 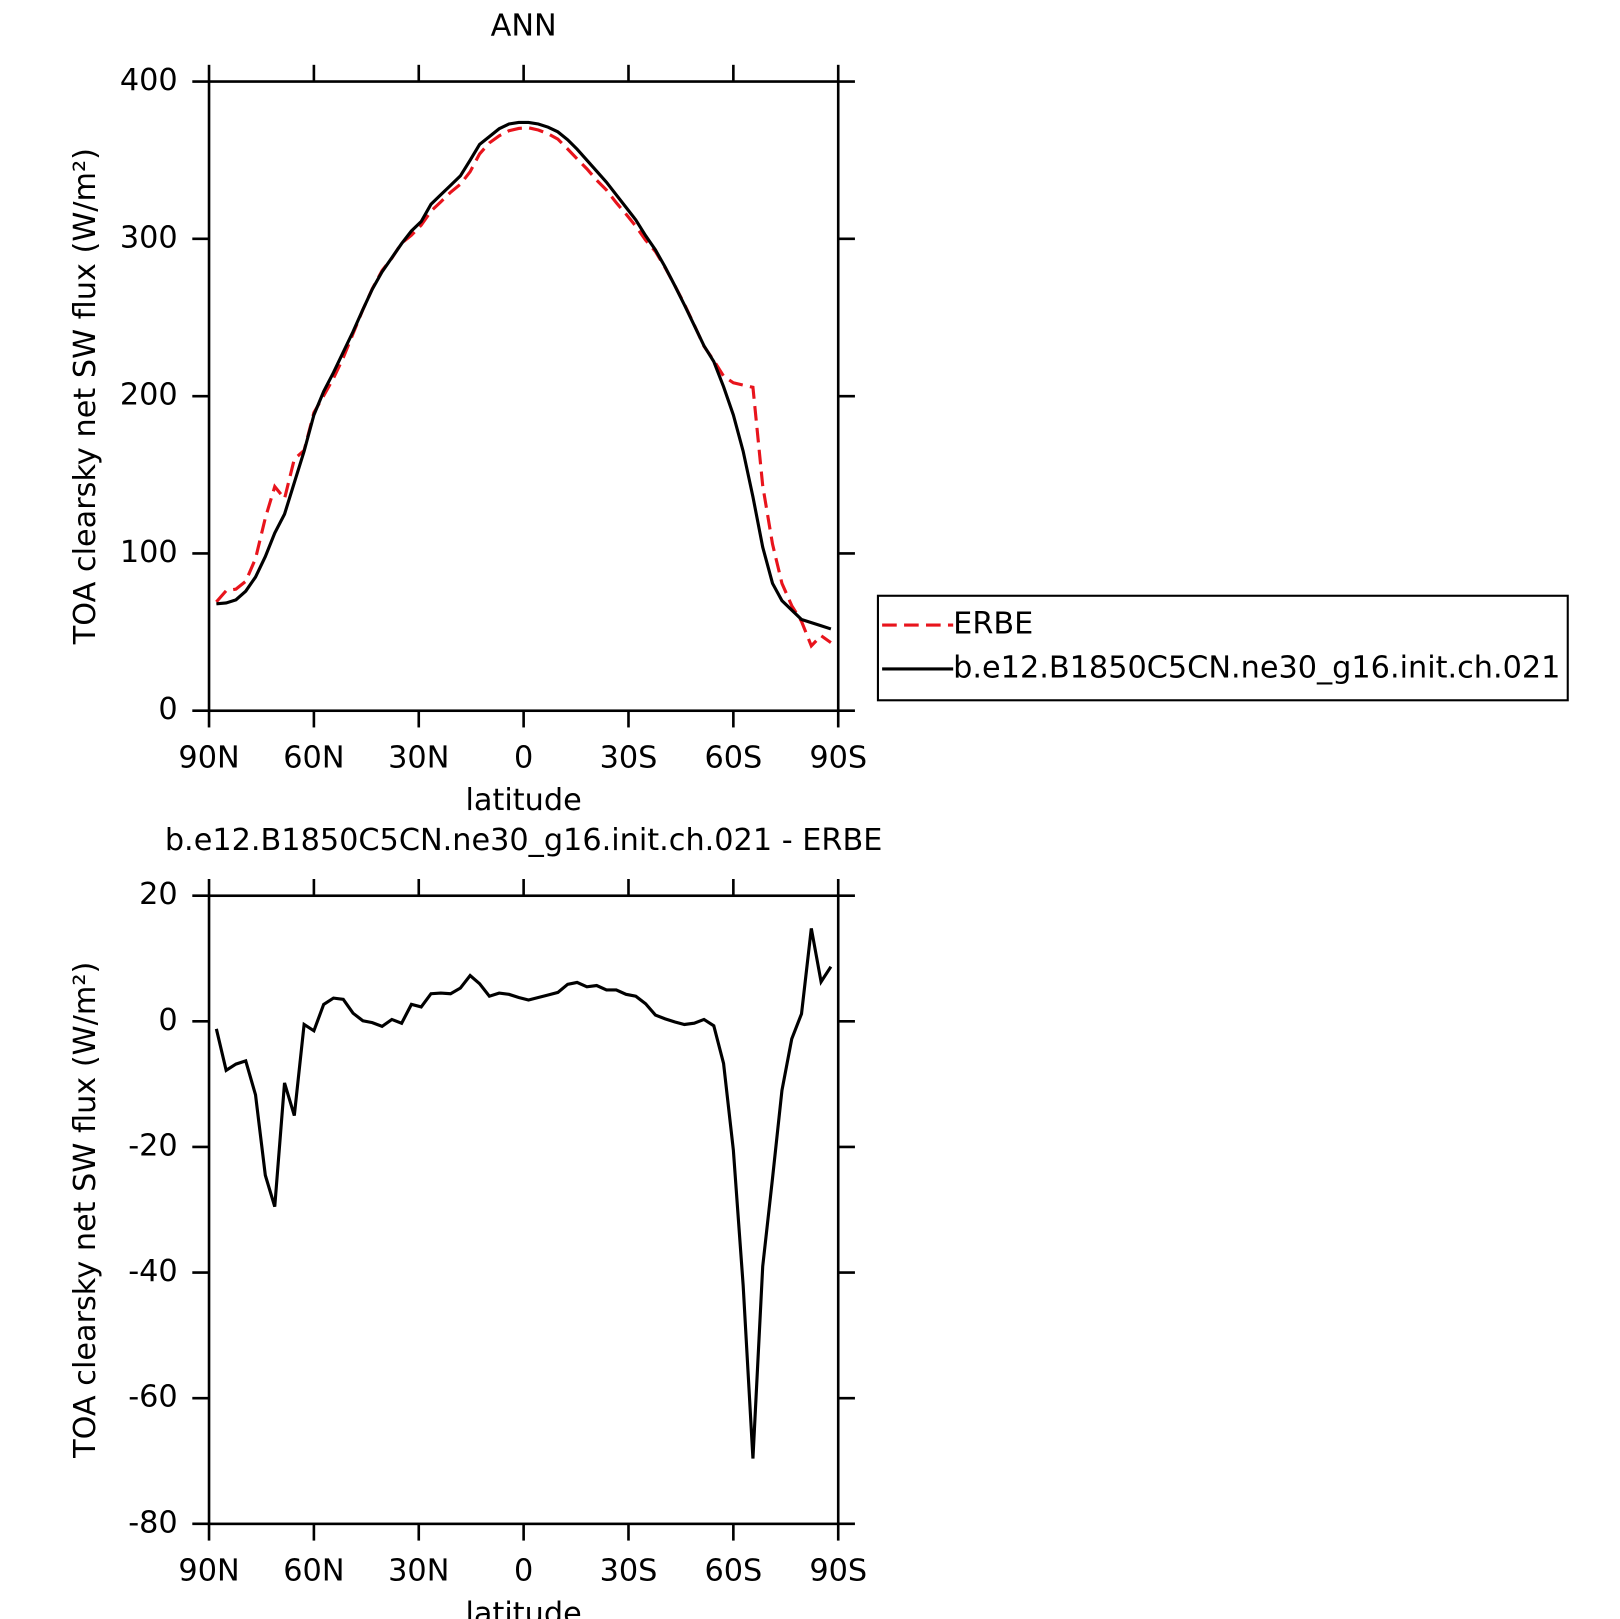 I want to click on legend-label: b.e12.B1850C5CN.ne30_g16.init.ch.021, so click(x=1256, y=667).